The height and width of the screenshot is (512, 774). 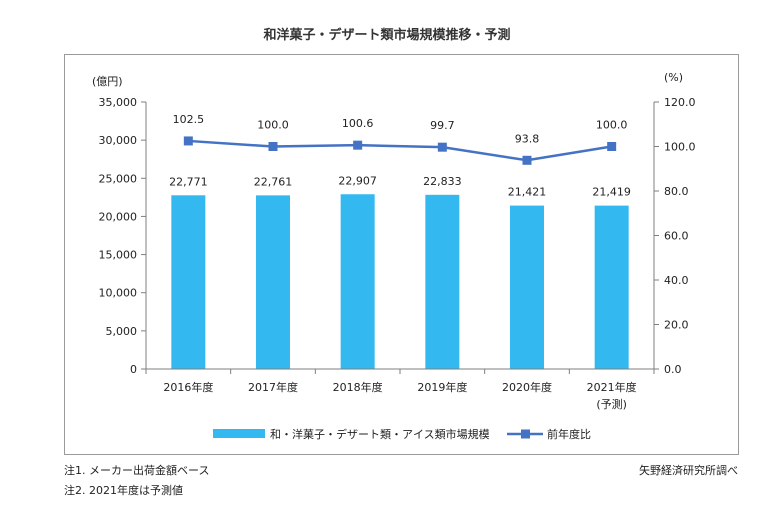 I want to click on left-tick-label-3: 15,000, so click(x=118, y=255).